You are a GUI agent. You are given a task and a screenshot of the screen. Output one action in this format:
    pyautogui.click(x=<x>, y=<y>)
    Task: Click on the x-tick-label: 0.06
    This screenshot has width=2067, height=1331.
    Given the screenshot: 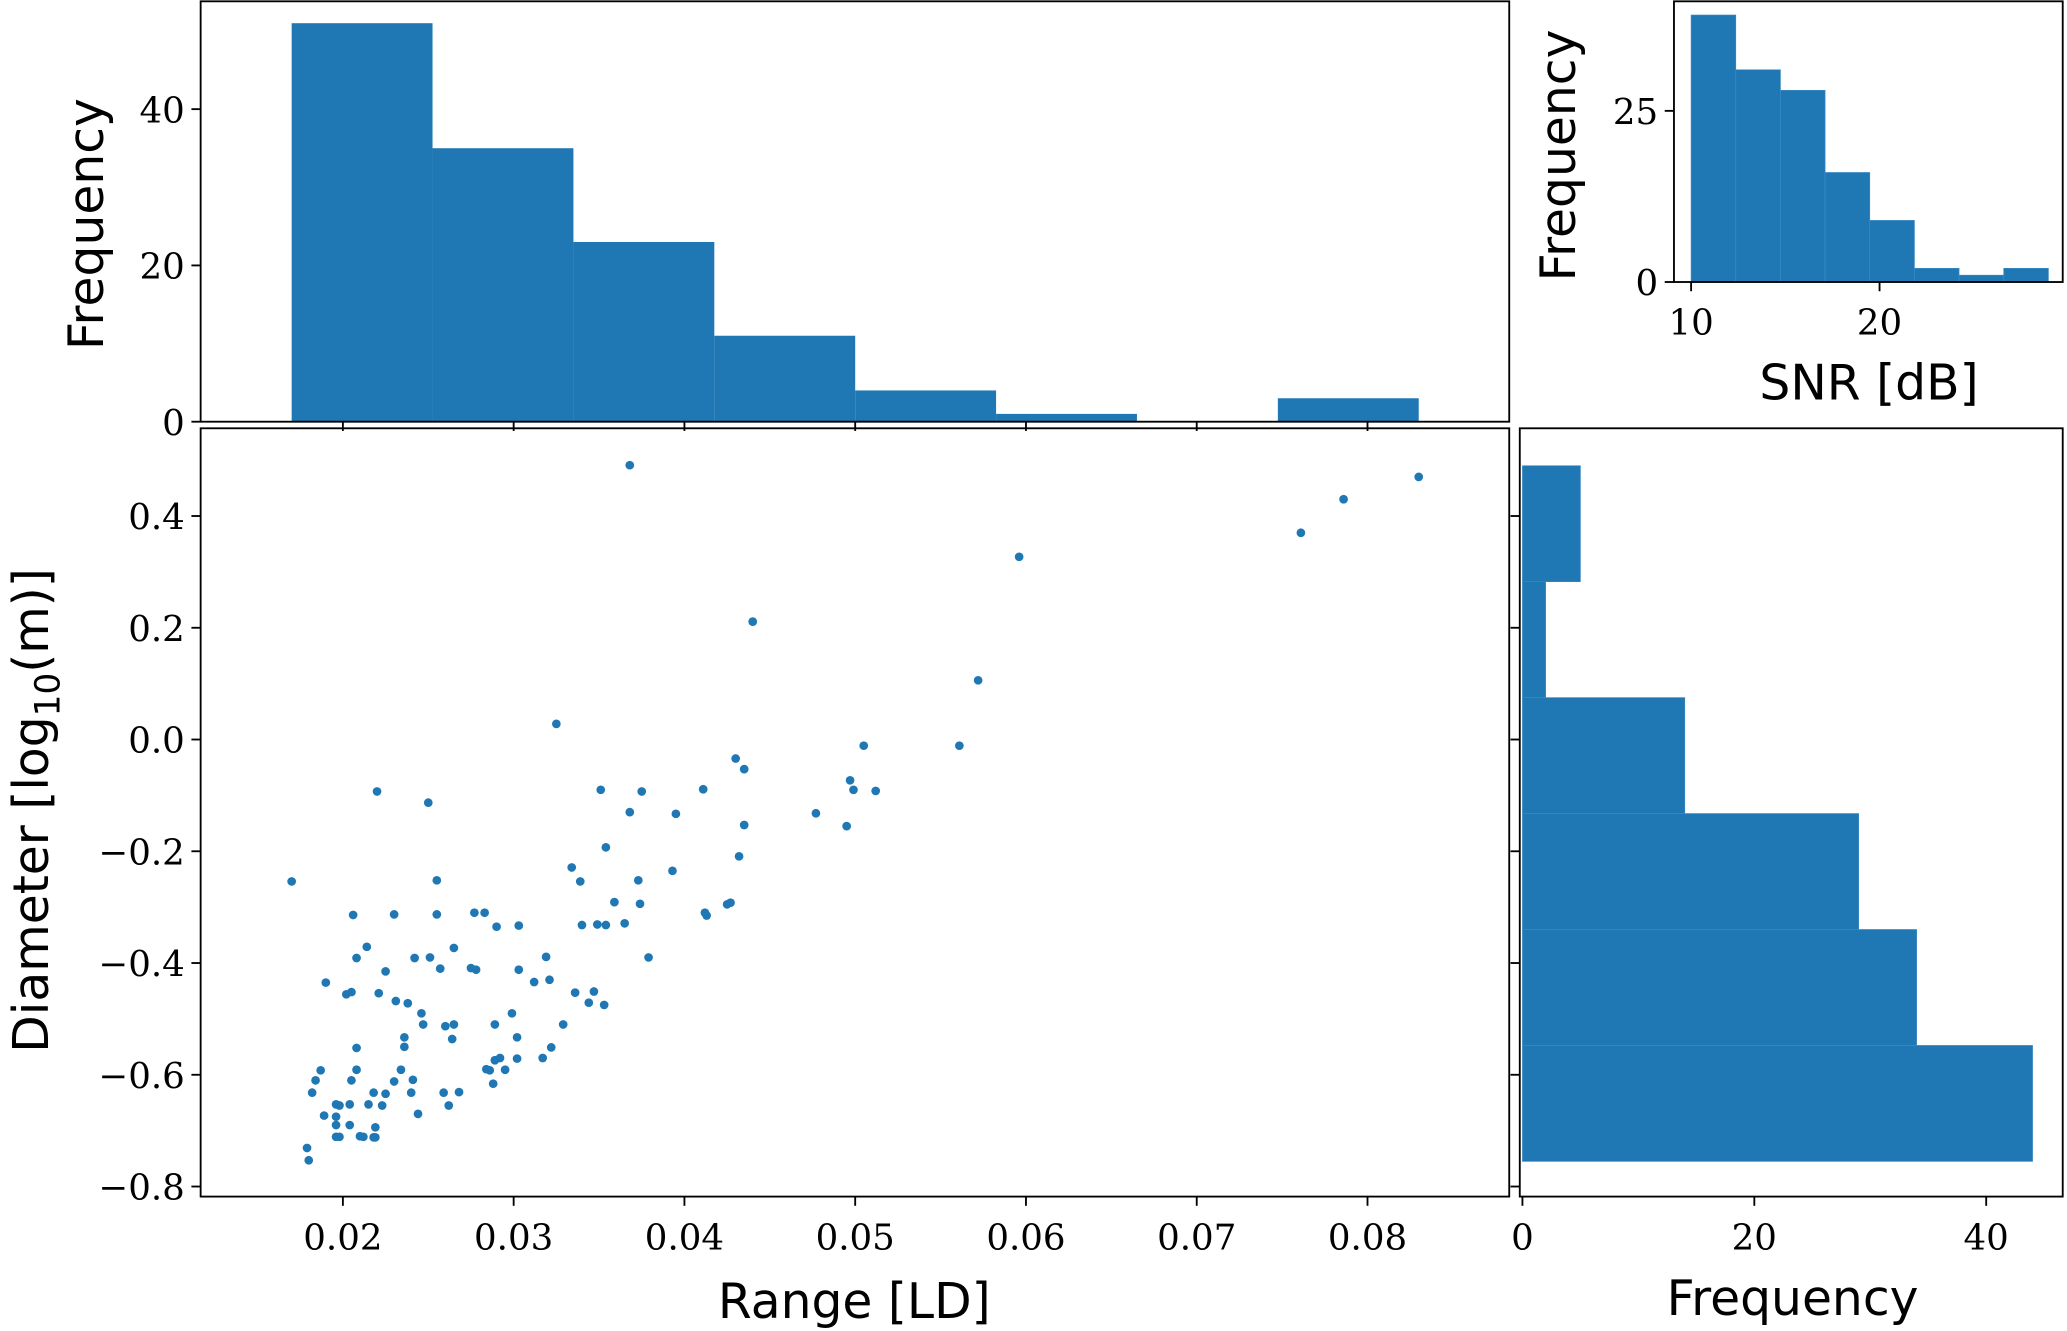 What is the action you would take?
    pyautogui.click(x=1025, y=1237)
    